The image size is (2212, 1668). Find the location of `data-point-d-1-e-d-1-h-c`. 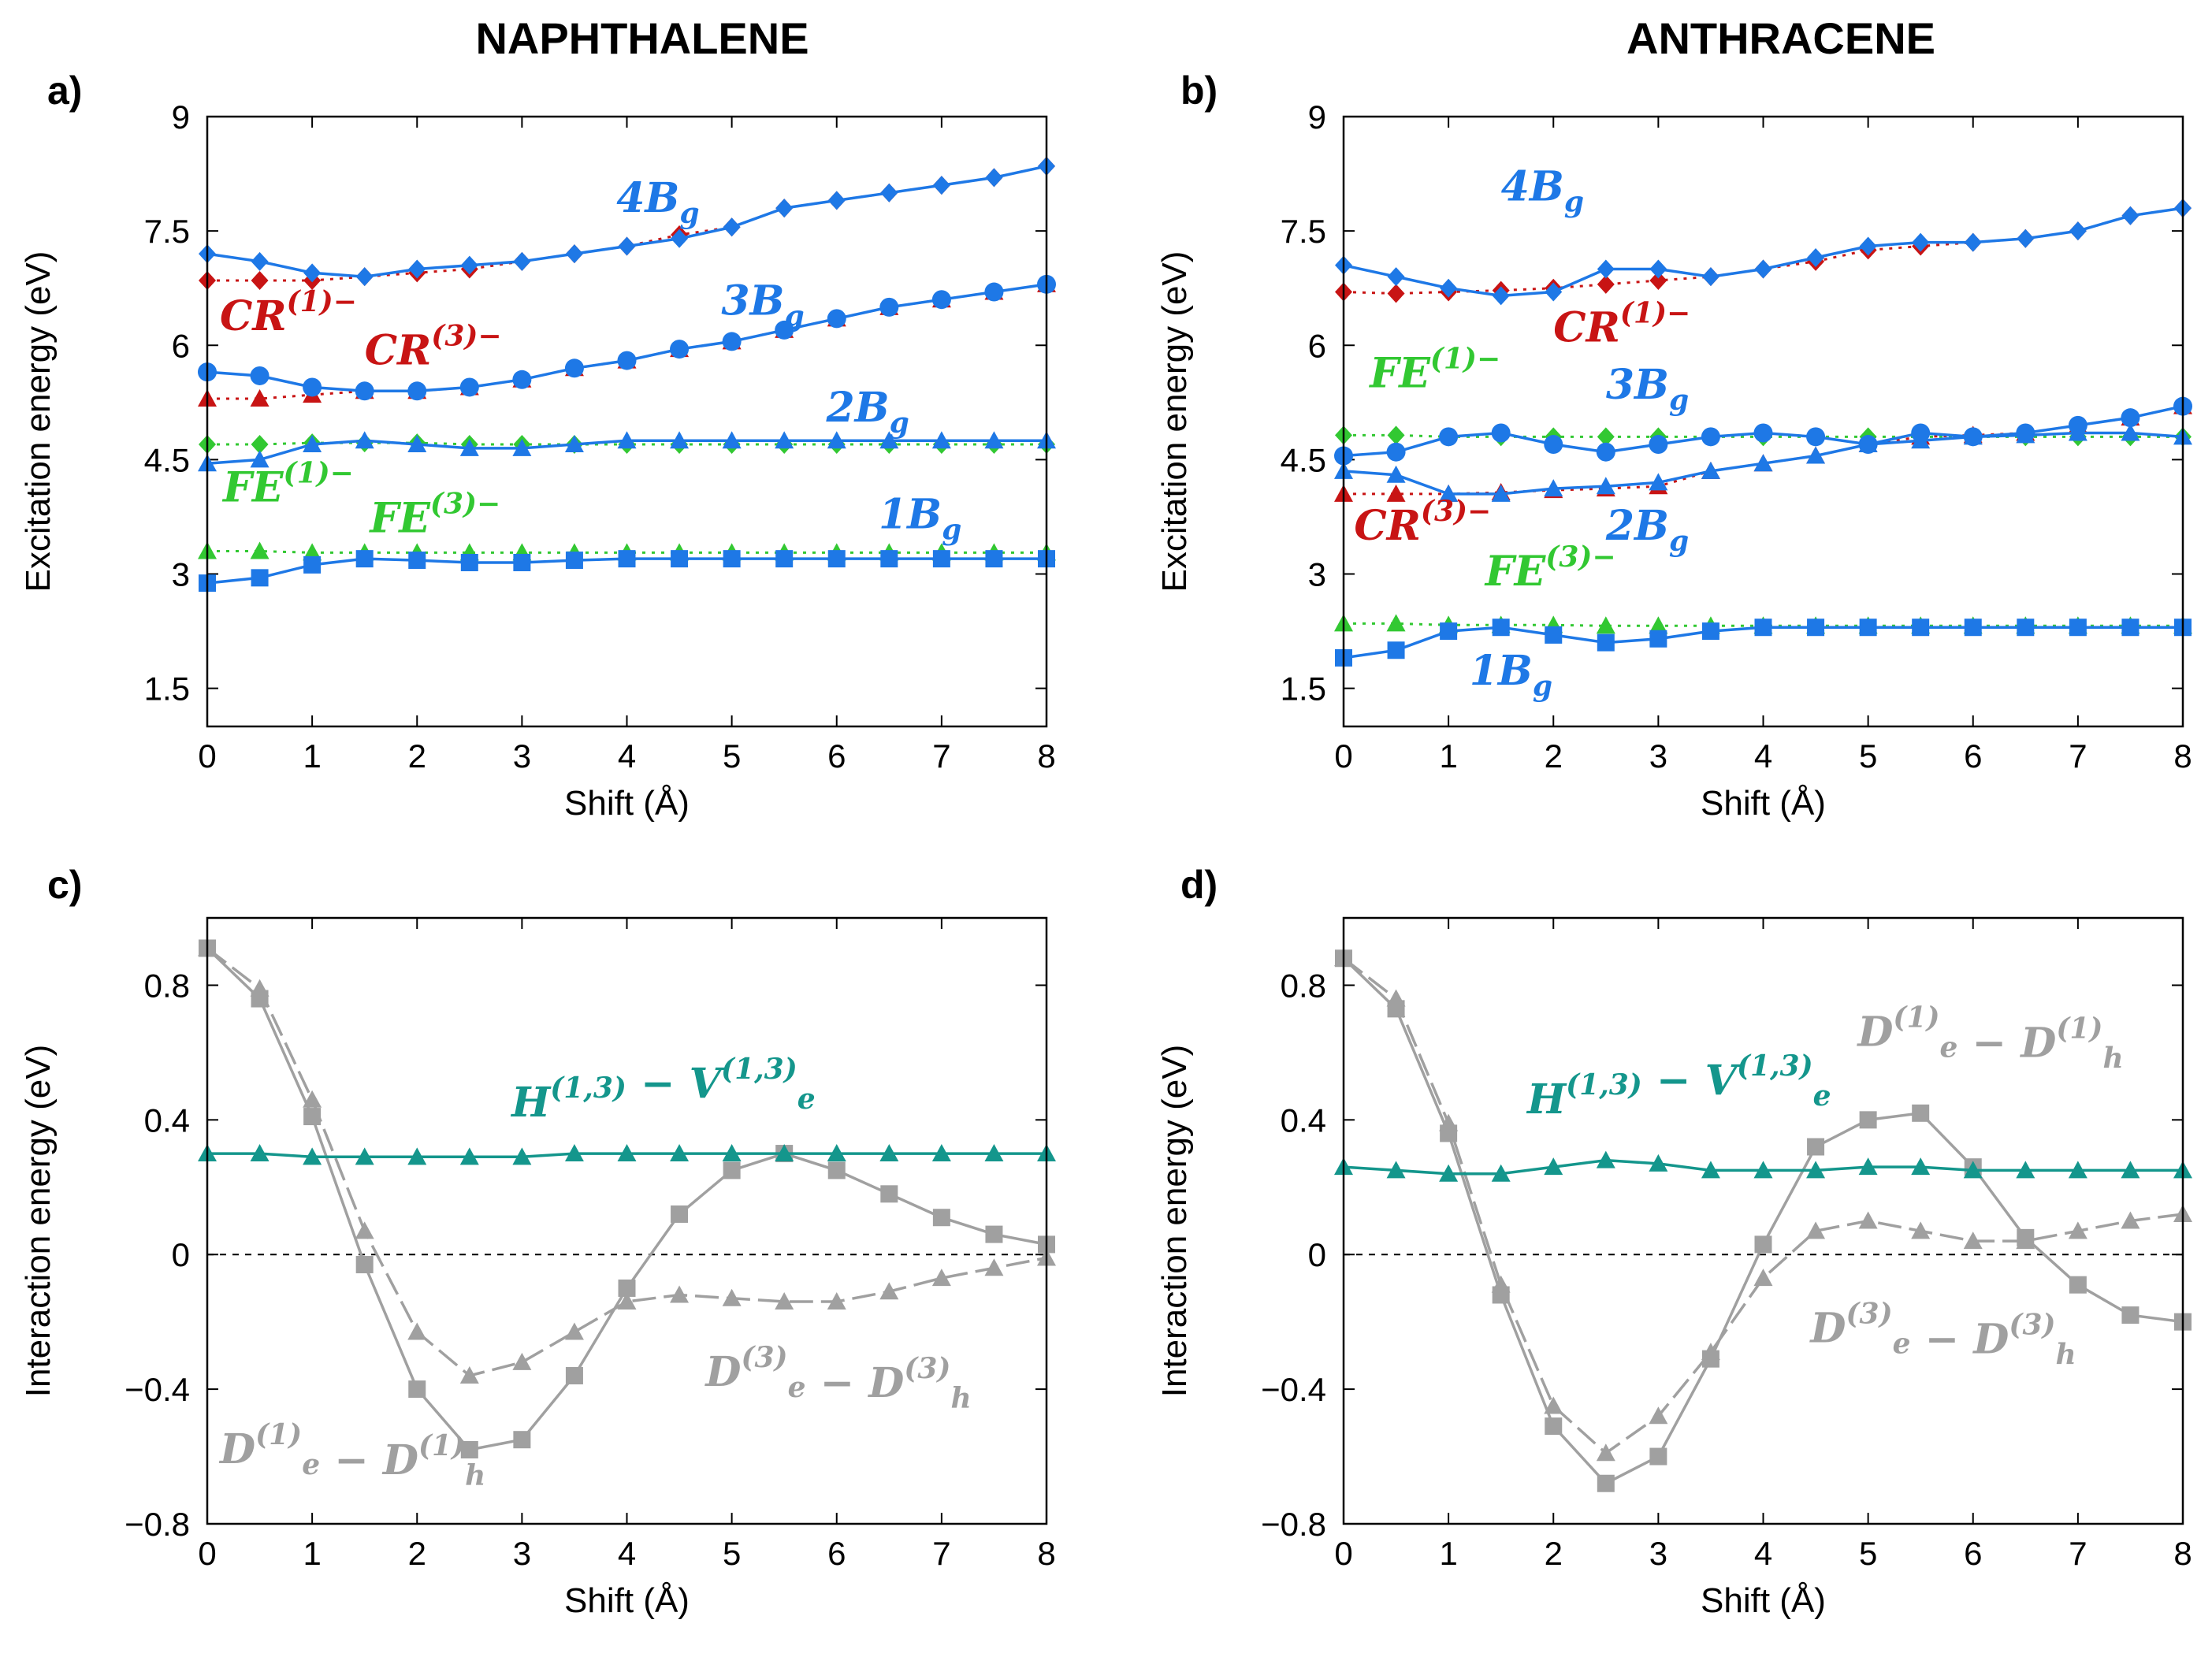

data-point-d-1-e-d-1-h-c is located at coordinates (732, 1170).